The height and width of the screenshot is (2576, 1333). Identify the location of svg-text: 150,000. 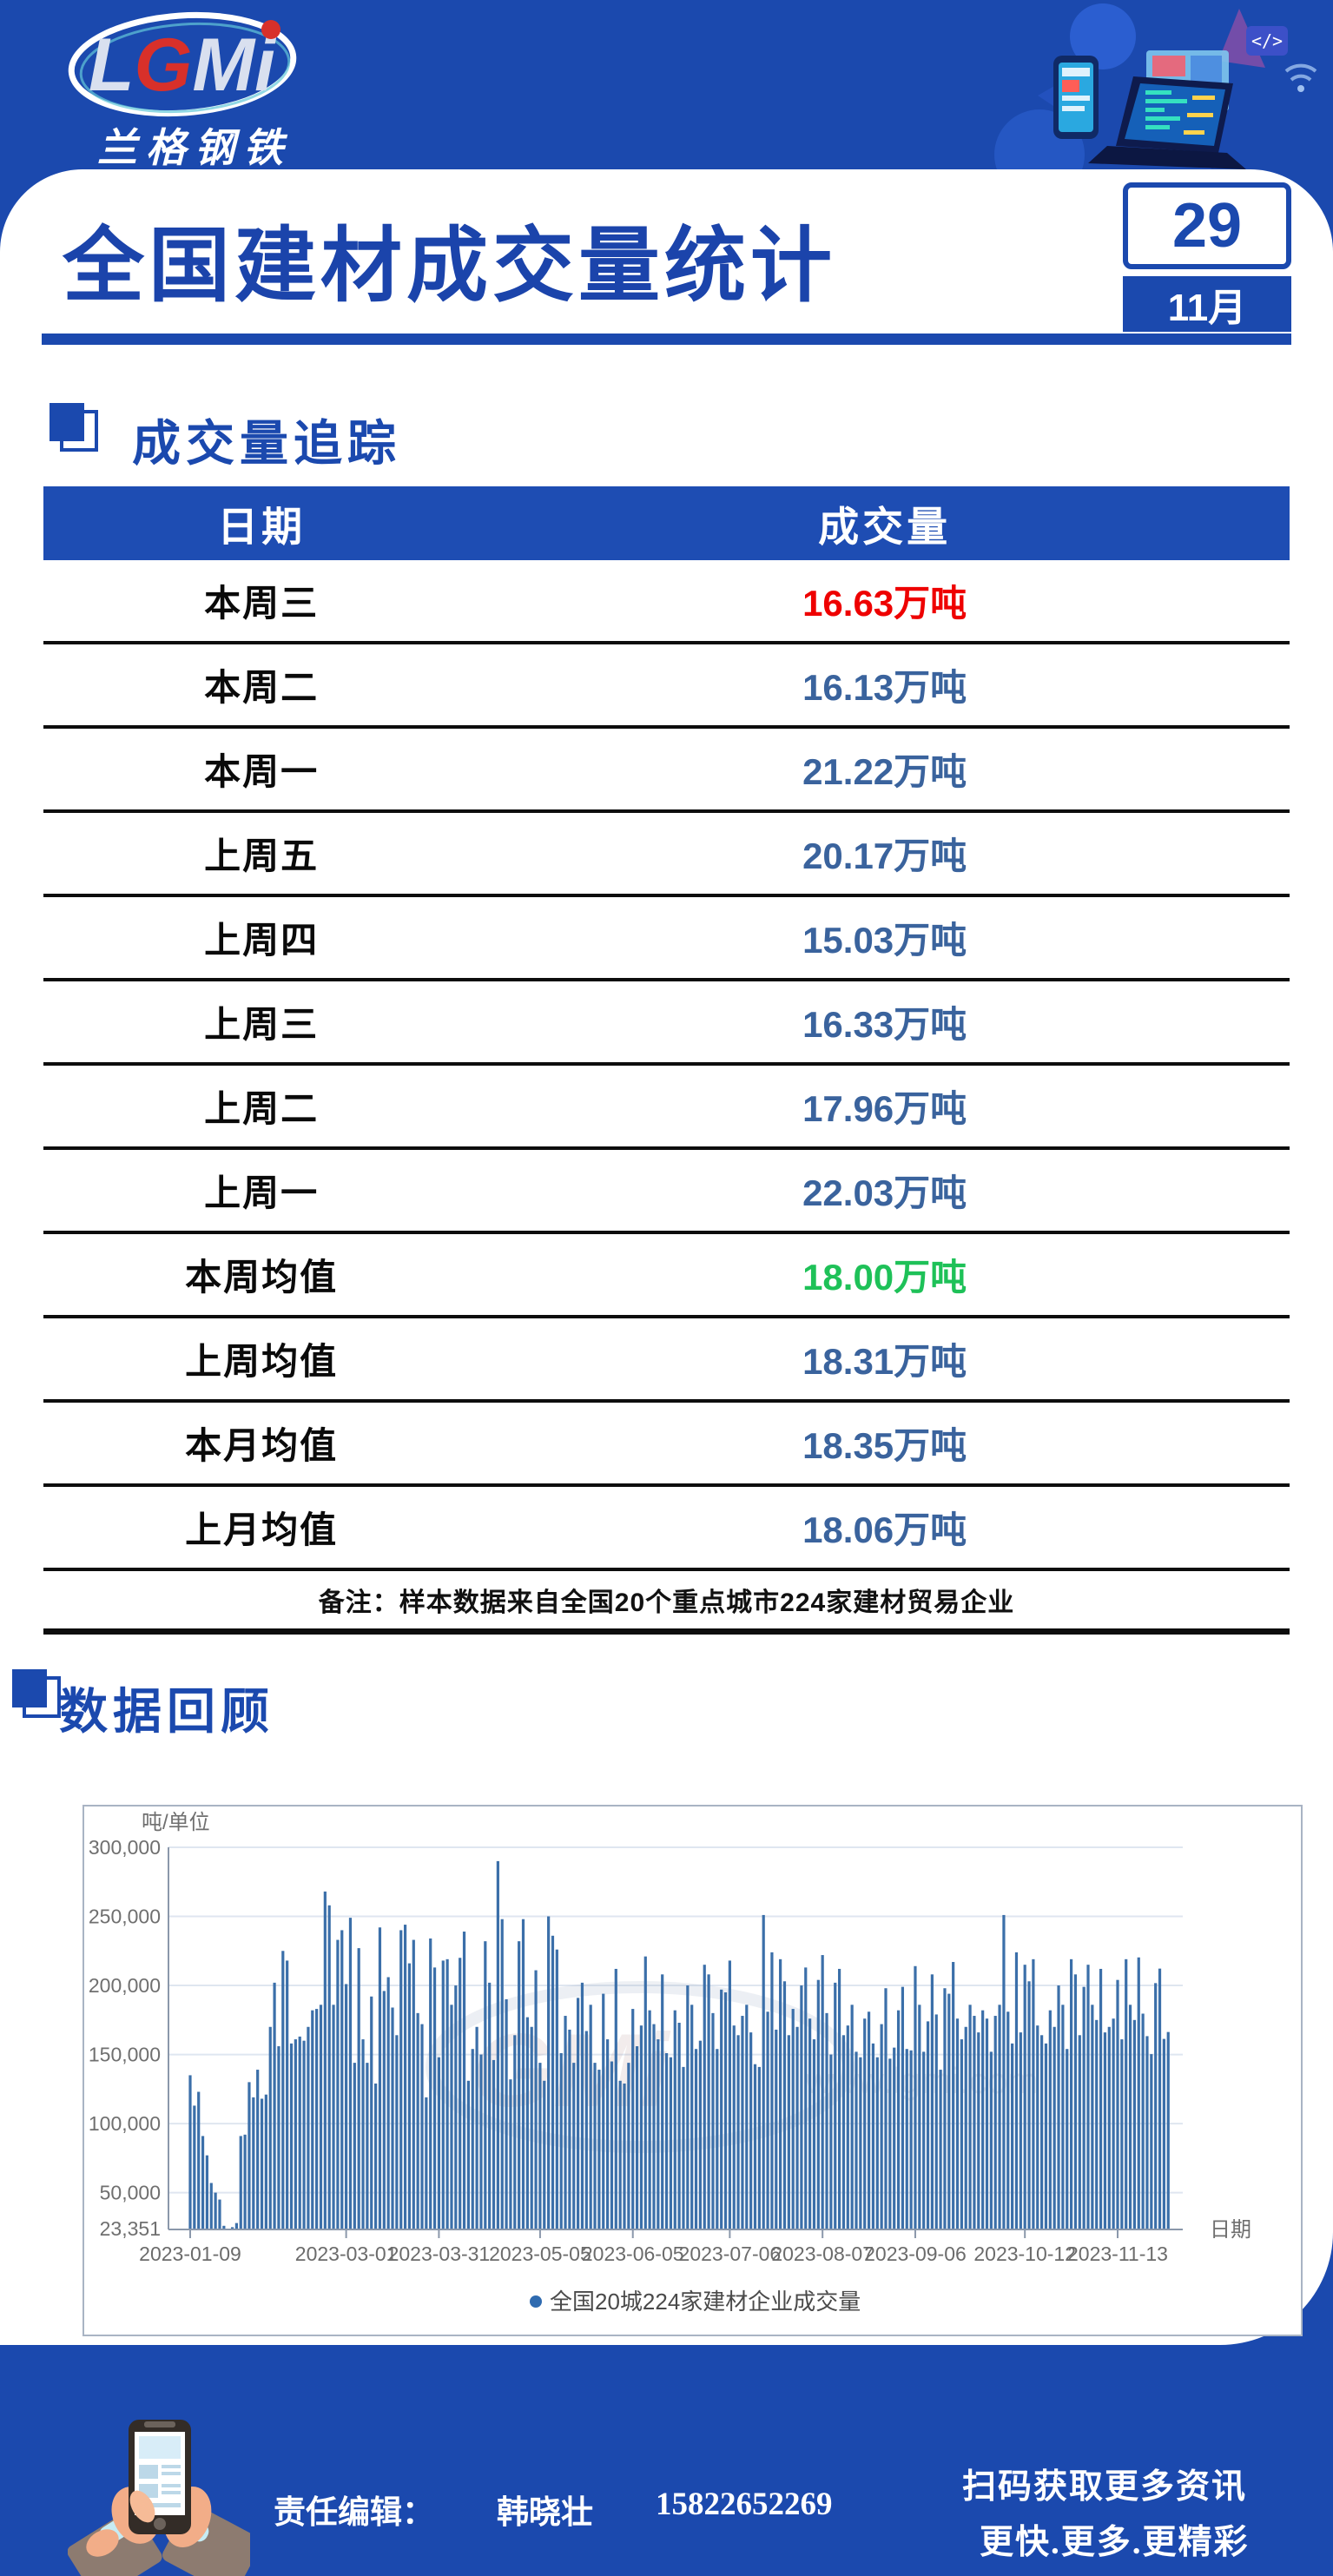
(125, 2055).